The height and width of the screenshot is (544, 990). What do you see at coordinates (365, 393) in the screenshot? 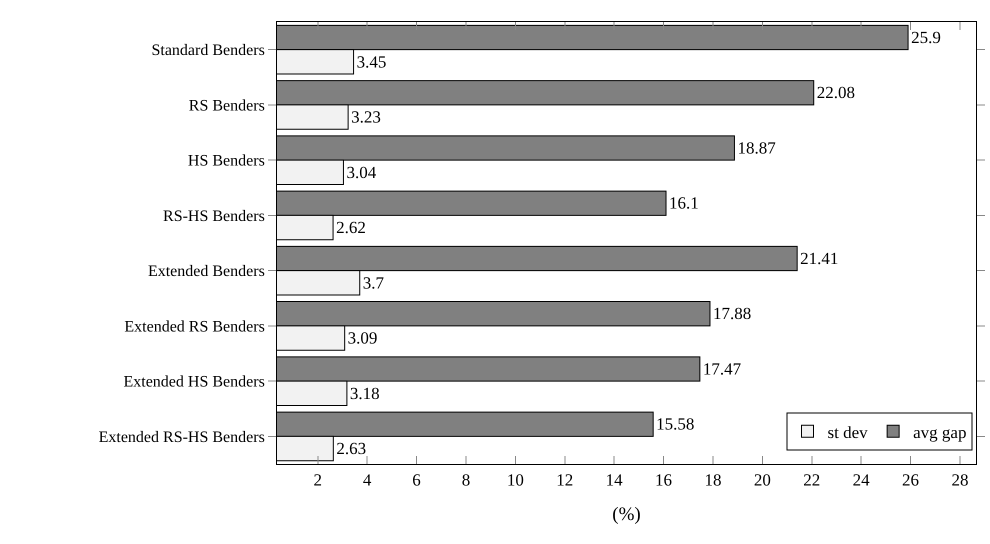
I see `data-label: 3.18` at bounding box center [365, 393].